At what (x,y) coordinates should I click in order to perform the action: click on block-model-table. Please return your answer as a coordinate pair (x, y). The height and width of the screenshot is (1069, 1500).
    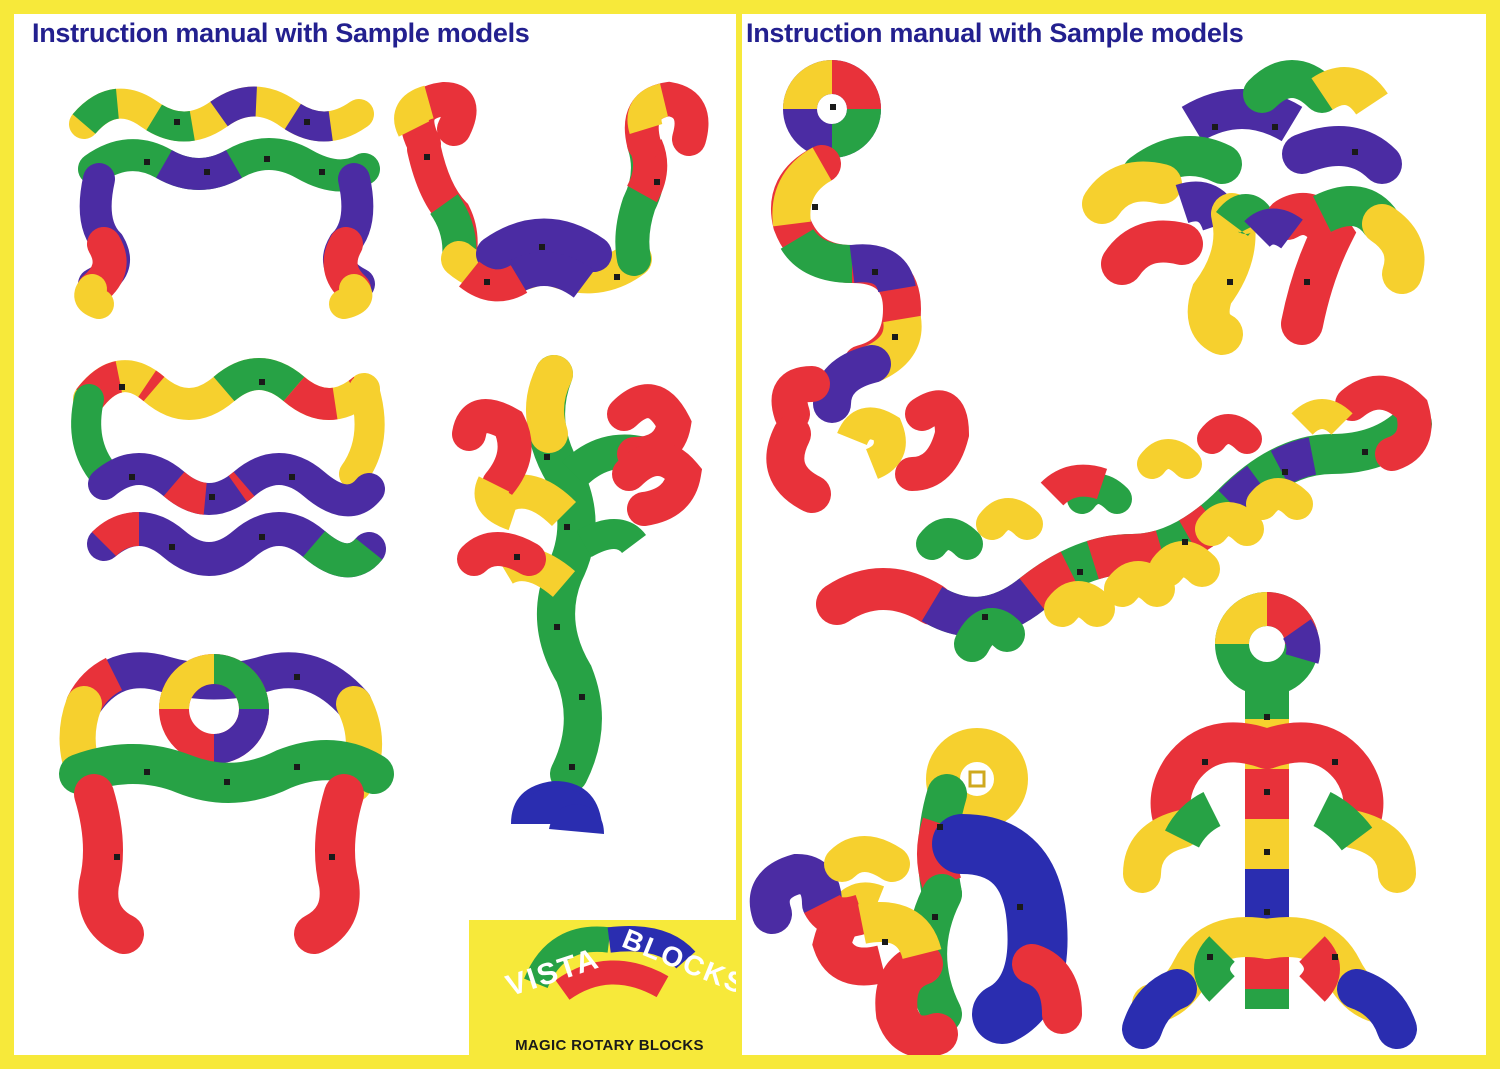
    Looking at the image, I should click on (224, 799).